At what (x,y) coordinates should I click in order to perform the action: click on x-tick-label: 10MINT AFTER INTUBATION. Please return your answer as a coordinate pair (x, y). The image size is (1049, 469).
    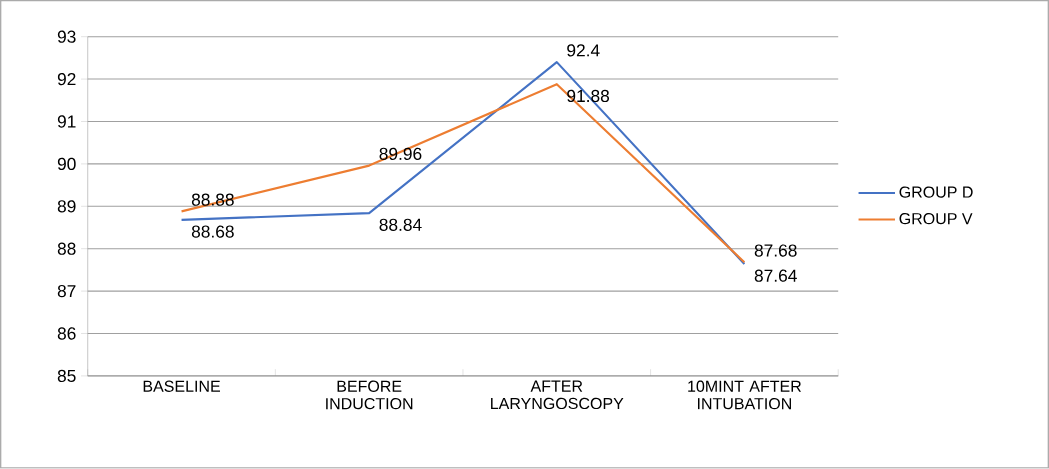
    Looking at the image, I should click on (745, 395).